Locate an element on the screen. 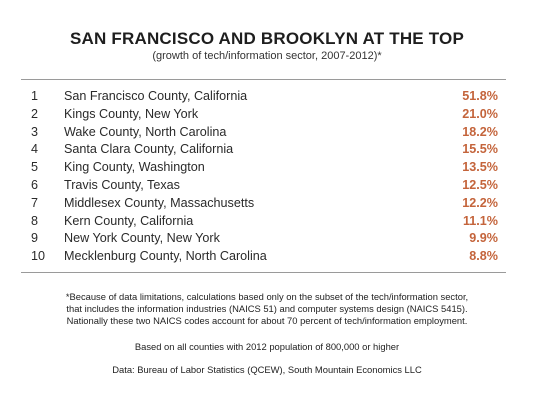  county-label: Kern County, California is located at coordinates (129, 220).